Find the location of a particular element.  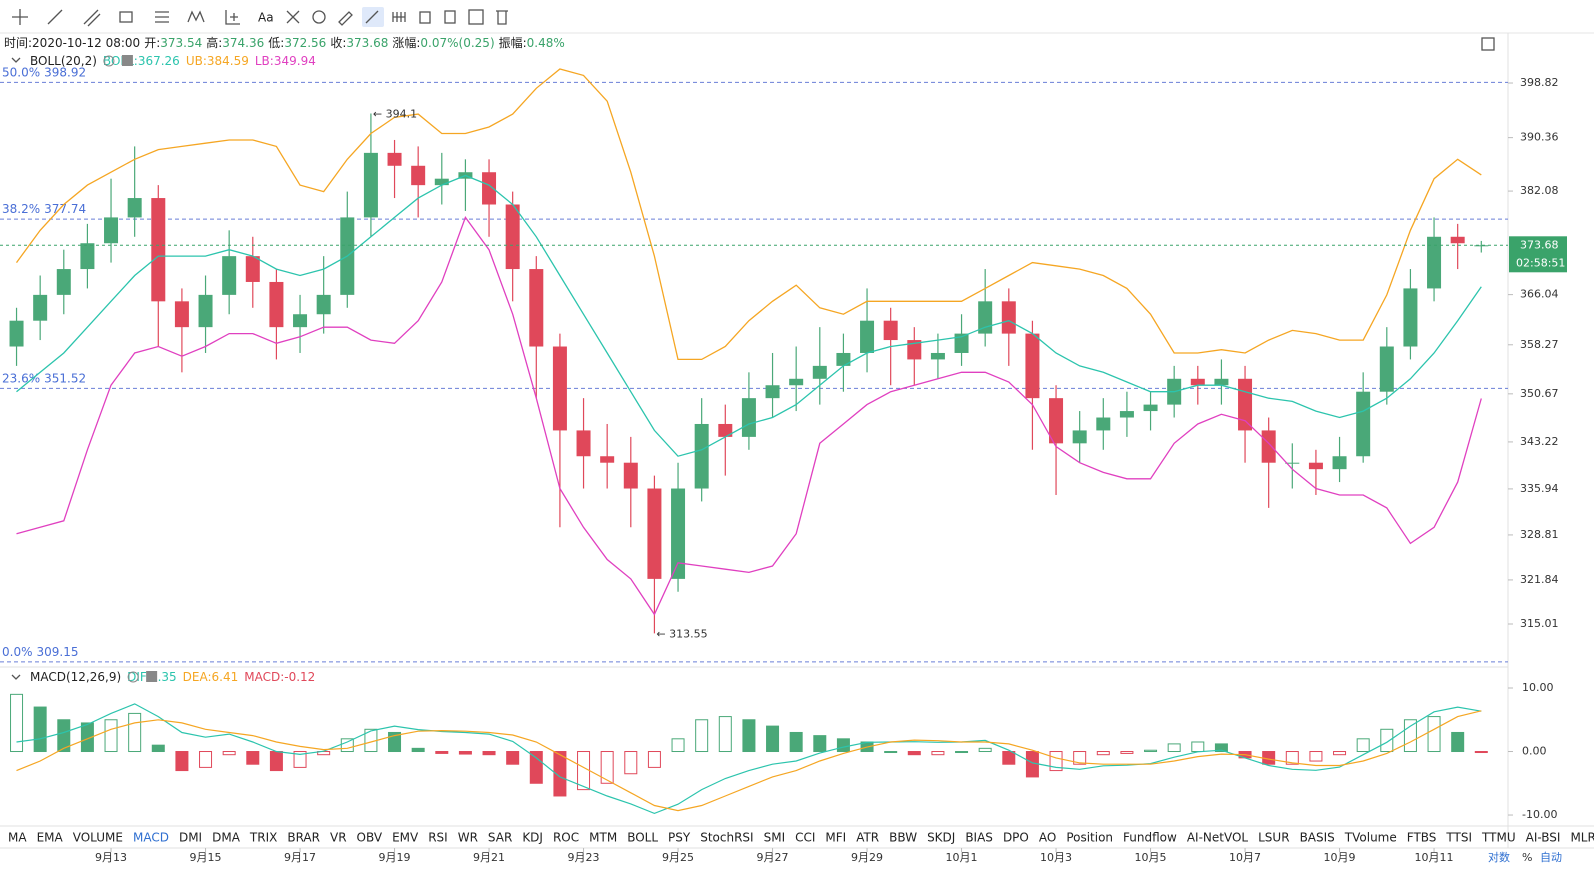

scale-option: % is located at coordinates (1527, 857).